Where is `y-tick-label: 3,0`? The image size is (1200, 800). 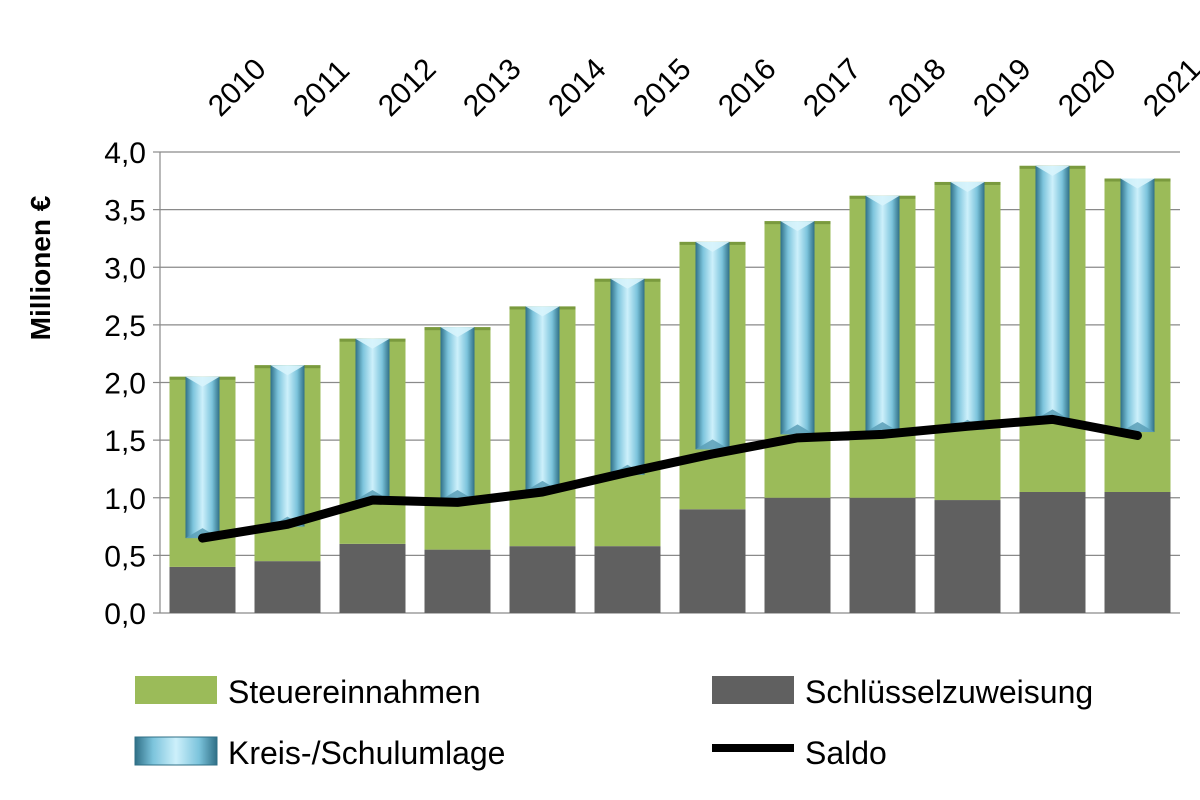 y-tick-label: 3,0 is located at coordinates (125, 268).